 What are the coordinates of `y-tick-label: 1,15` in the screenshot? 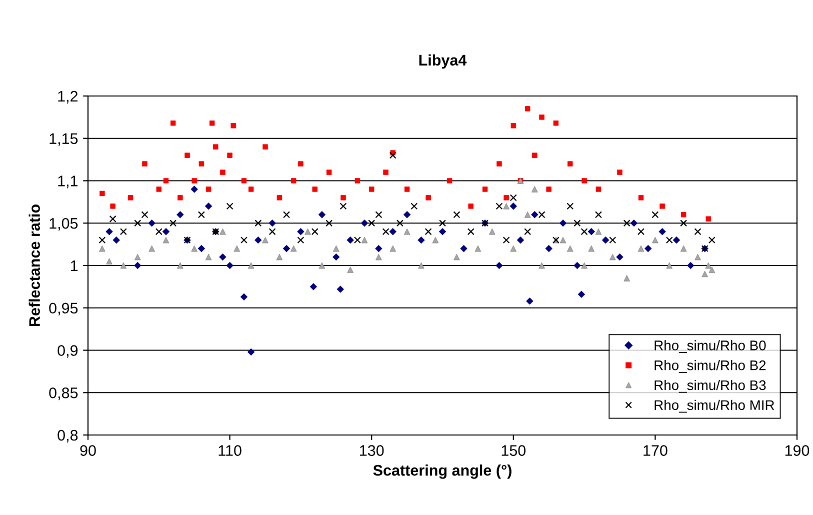 It's located at (64, 139).